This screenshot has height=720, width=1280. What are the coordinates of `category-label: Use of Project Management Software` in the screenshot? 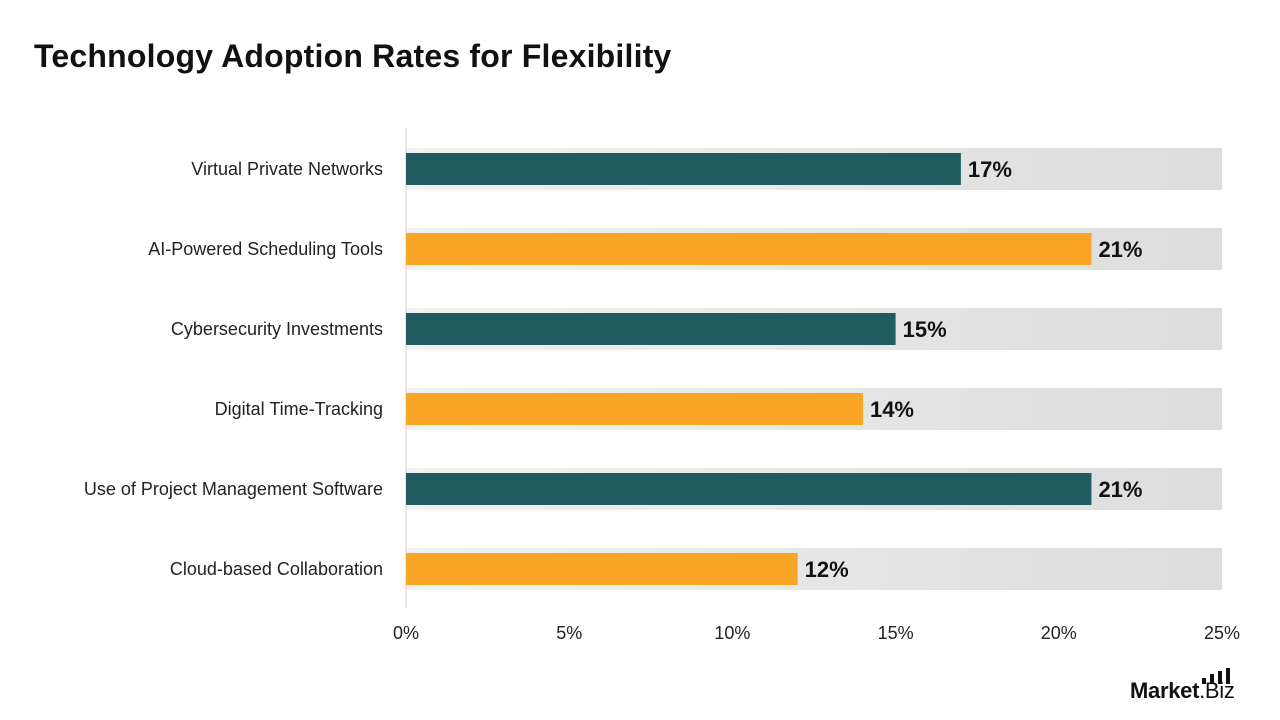 It's located at (233, 489).